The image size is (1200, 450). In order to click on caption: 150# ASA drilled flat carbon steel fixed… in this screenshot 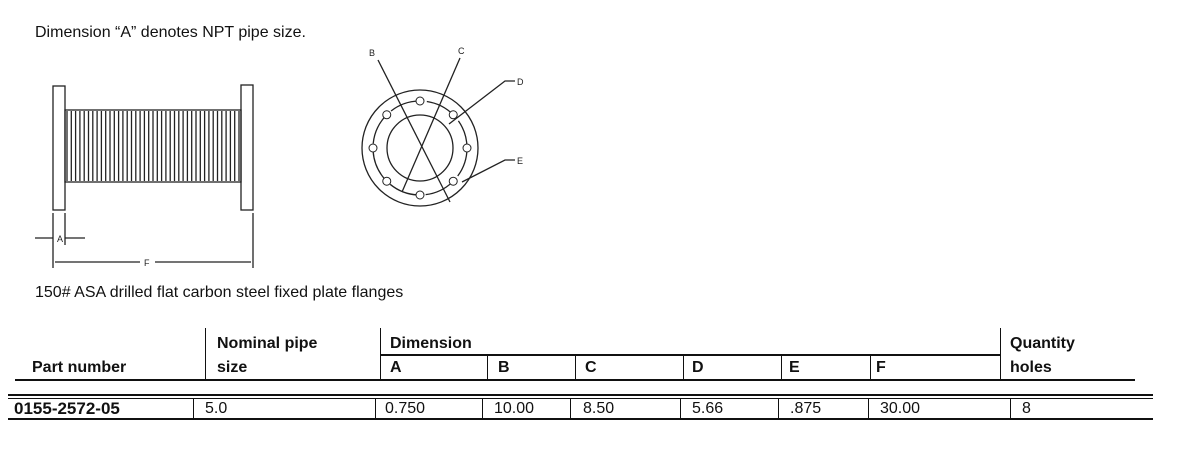, I will do `click(219, 292)`.